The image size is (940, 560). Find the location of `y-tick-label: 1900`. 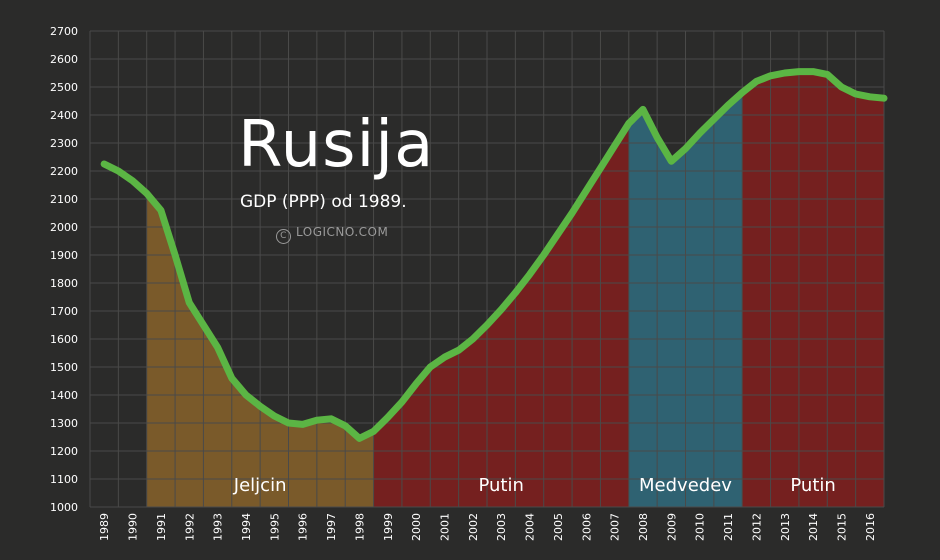

y-tick-label: 1900 is located at coordinates (64, 255).